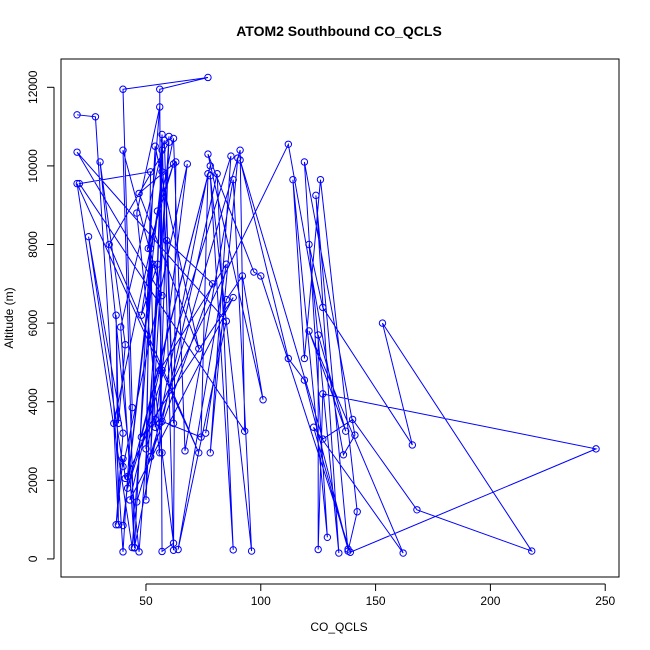 The height and width of the screenshot is (650, 650). Describe the element at coordinates (339, 31) in the screenshot. I see `chart-title: ATOM2 Southbound CO_QCLS` at that location.